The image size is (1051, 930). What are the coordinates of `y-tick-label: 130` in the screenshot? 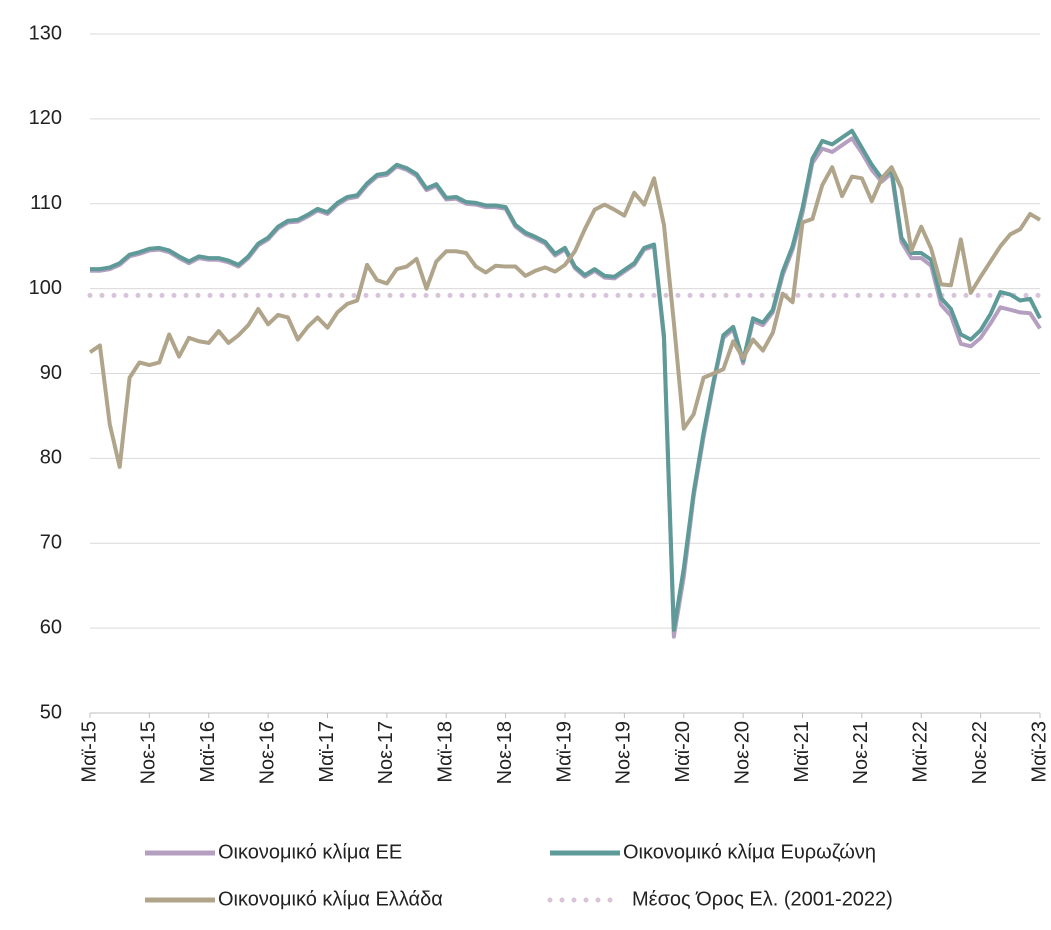 It's located at (45, 33).